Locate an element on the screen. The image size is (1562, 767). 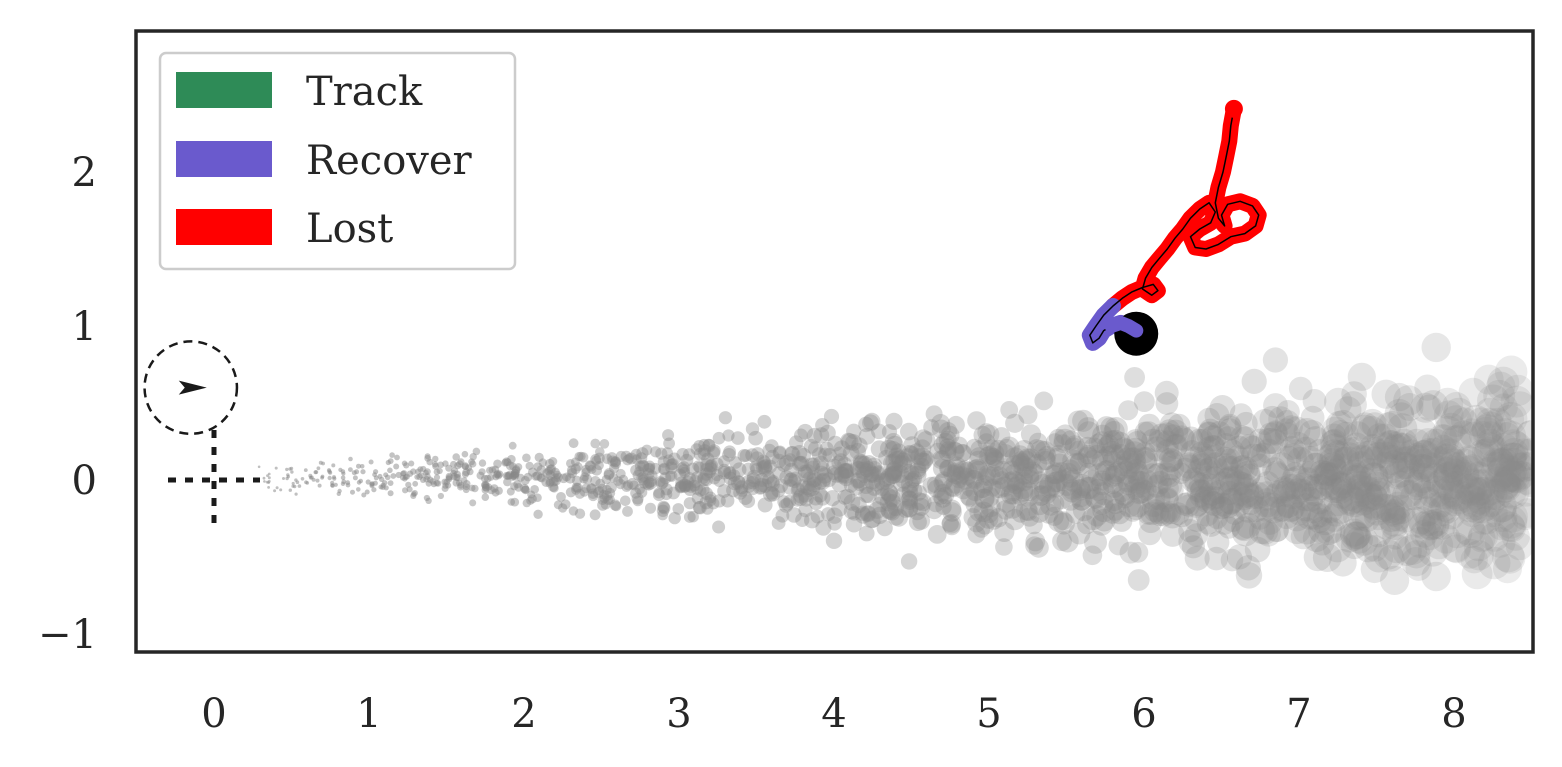
x-tick-label: 6 is located at coordinates (1143, 714).